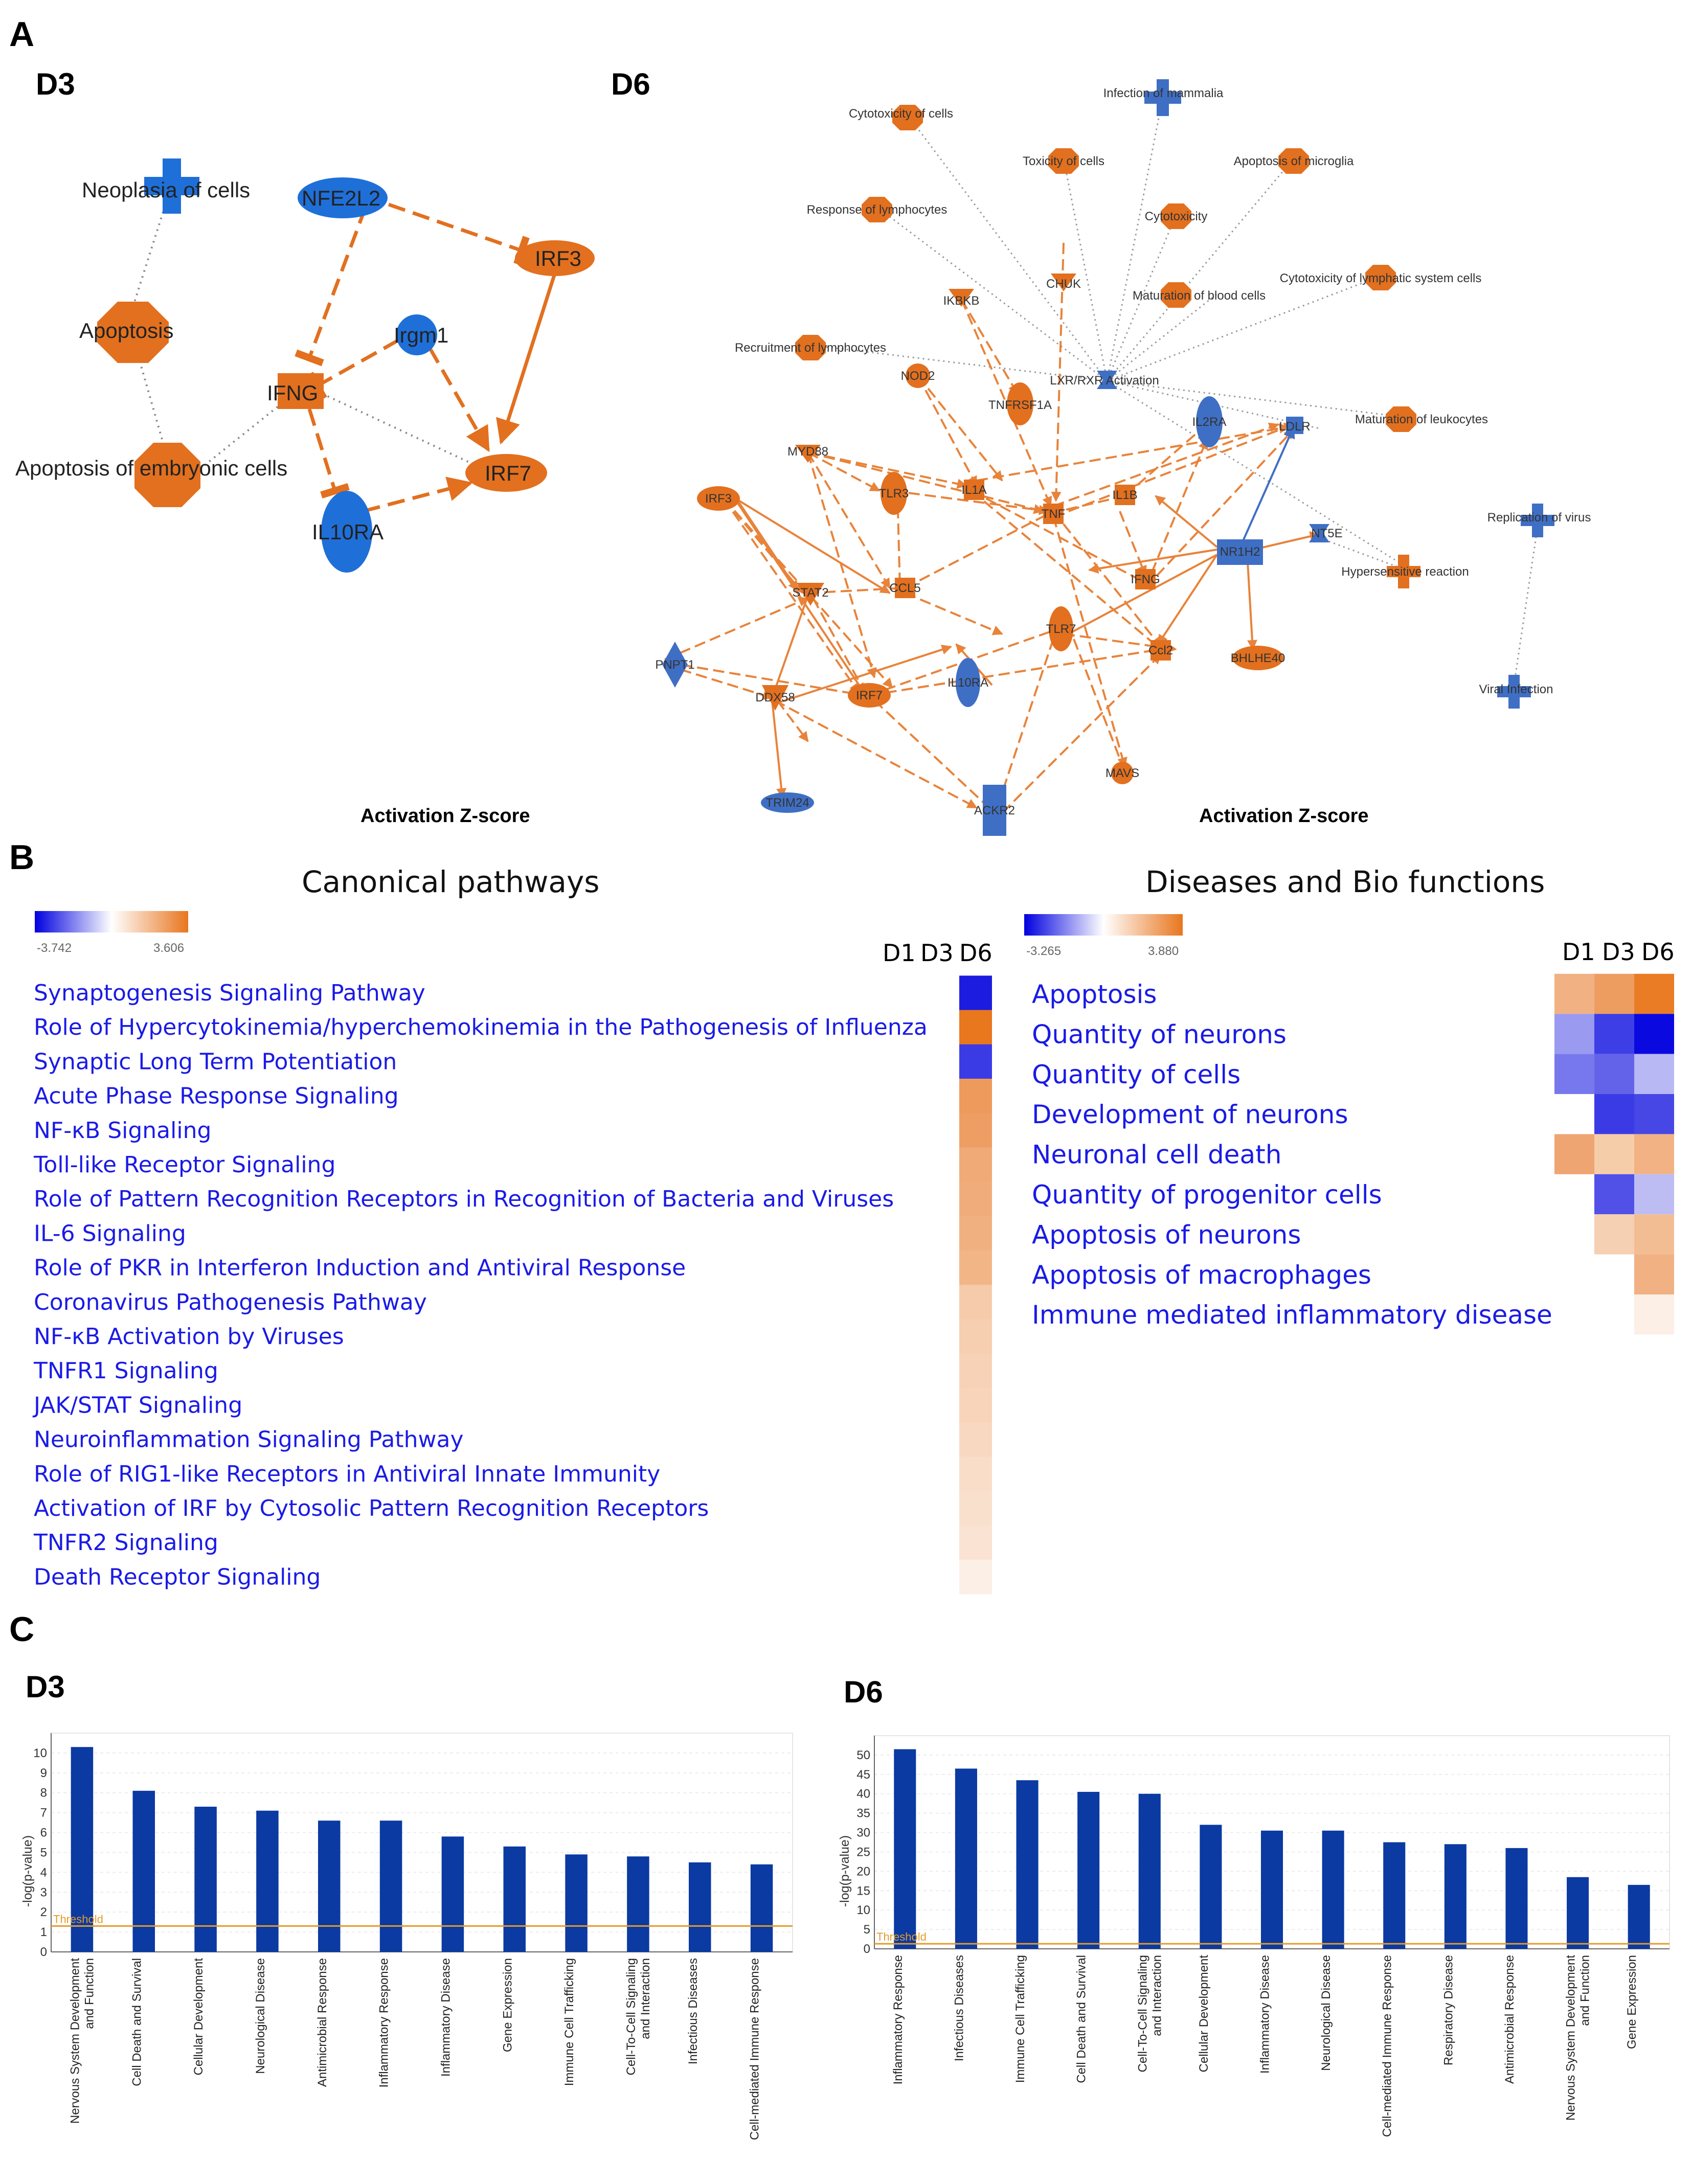 This screenshot has height=2184, width=1692. Describe the element at coordinates (178, 1577) in the screenshot. I see `pathway-death-receptor-signaling: Death Receptor Signaling` at that location.